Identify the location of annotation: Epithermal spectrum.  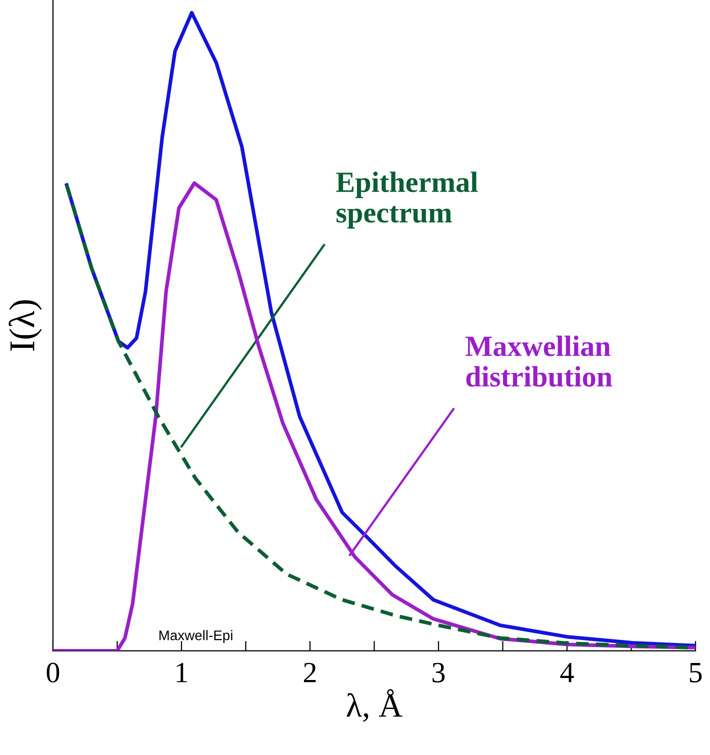
(407, 200).